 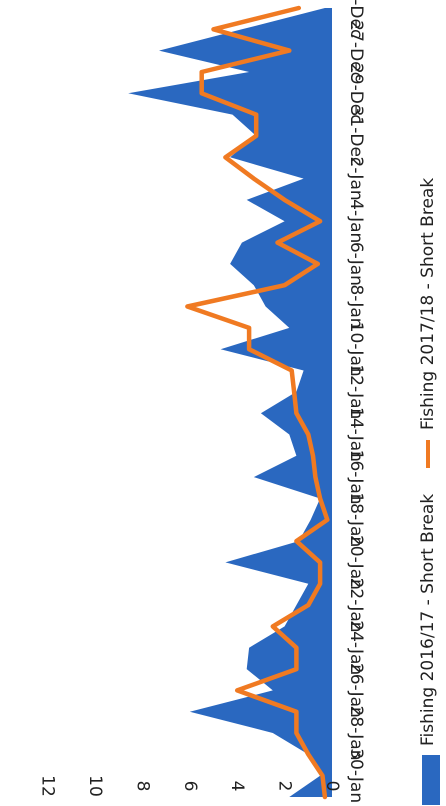 What do you see at coordinates (356, 306) in the screenshot?
I see `x-tick-label: 8-Jan` at bounding box center [356, 306].